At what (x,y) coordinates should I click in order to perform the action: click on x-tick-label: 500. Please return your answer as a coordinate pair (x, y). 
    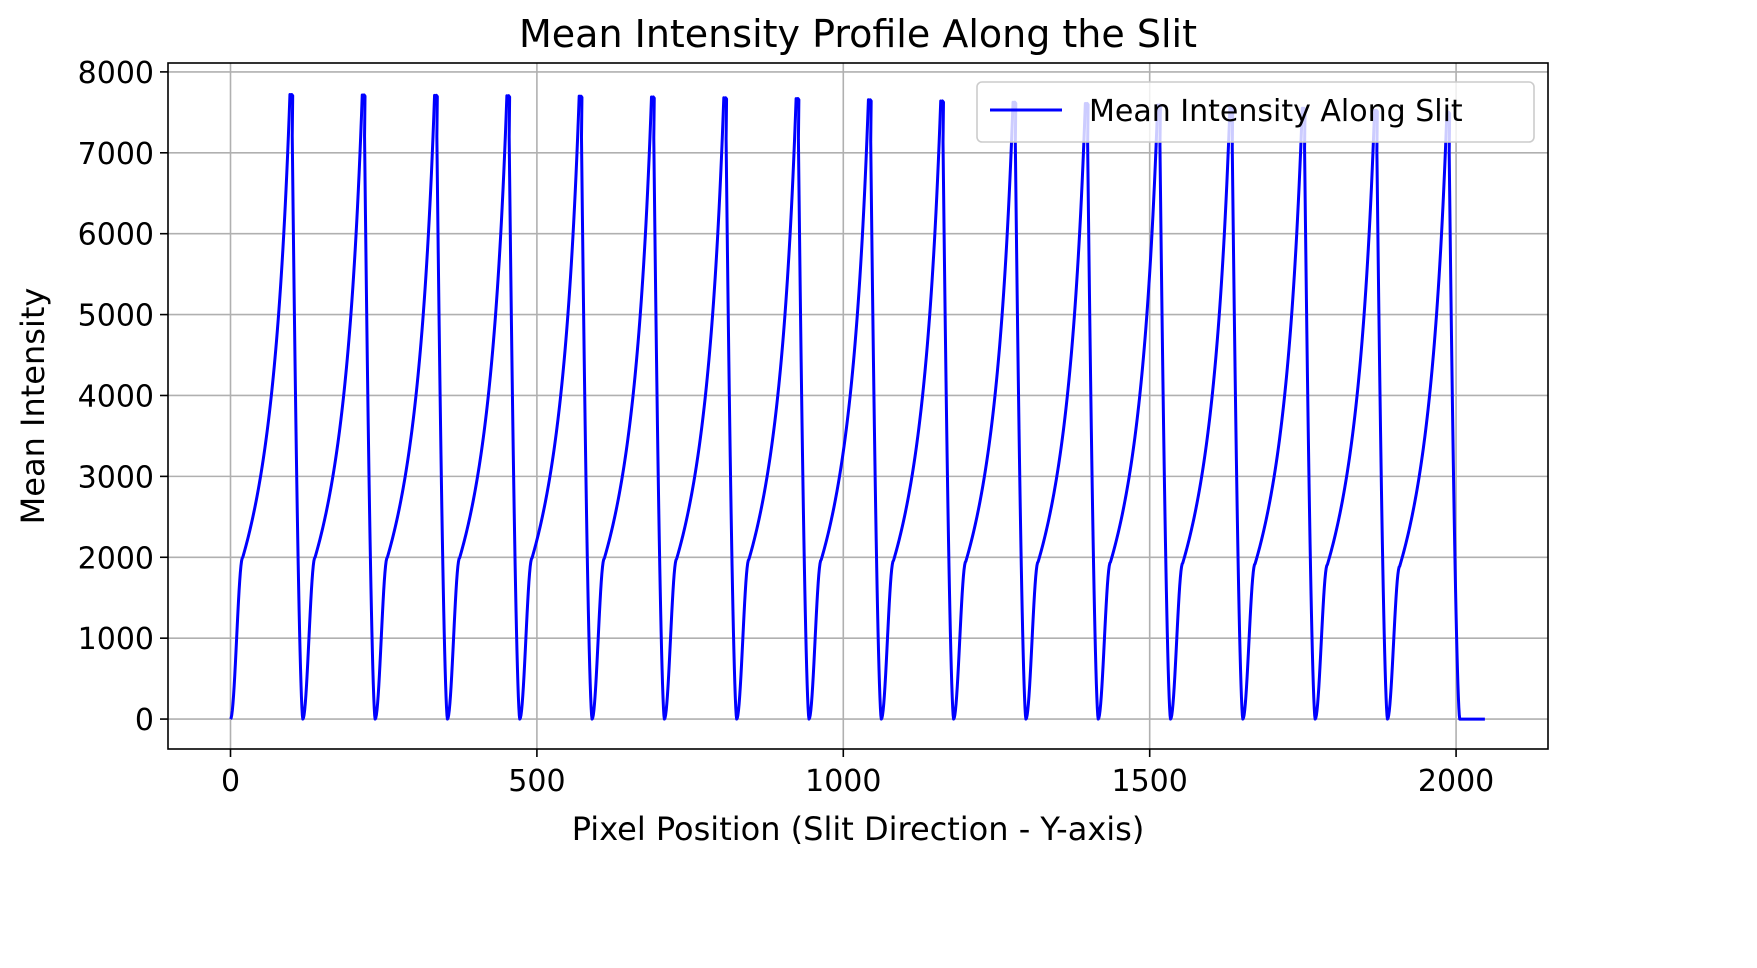
    Looking at the image, I should click on (536, 781).